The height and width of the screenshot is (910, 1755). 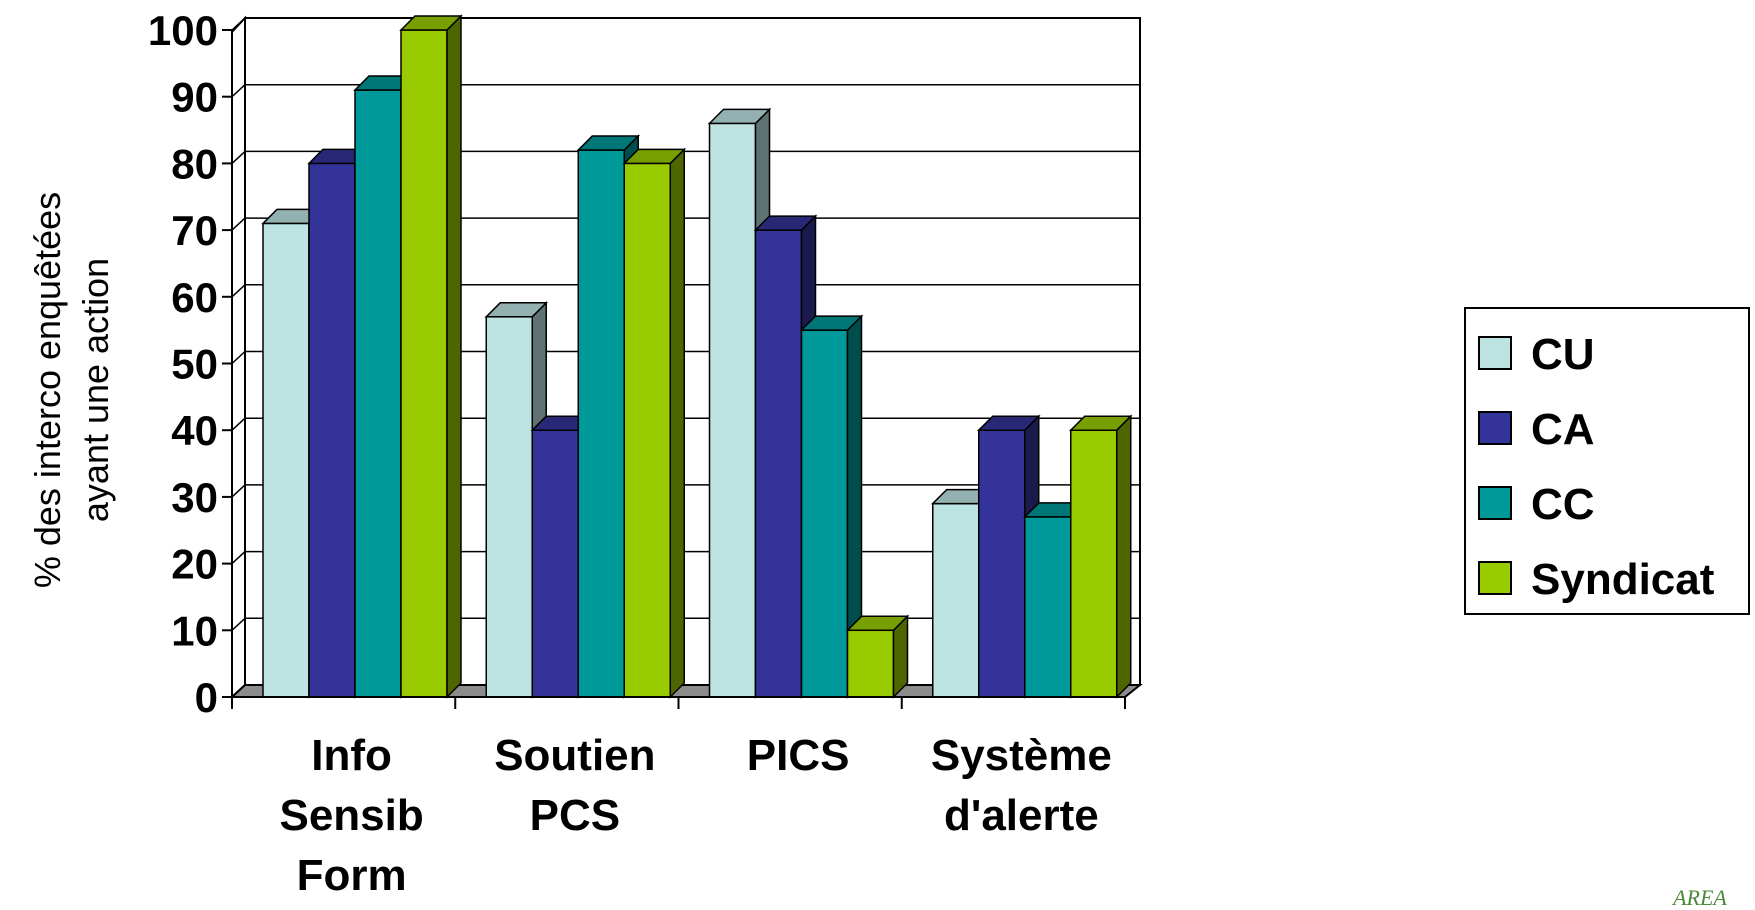 I want to click on y-tick-label: 50, so click(x=194, y=364).